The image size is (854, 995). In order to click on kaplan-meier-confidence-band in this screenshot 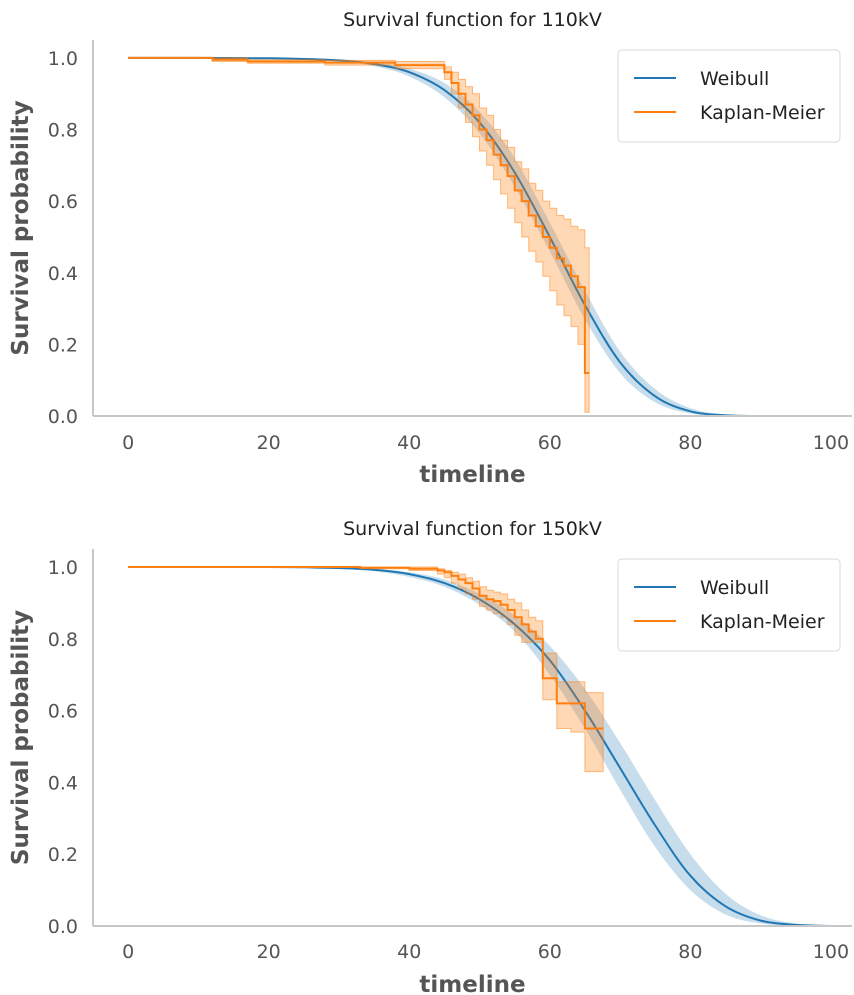, I will do `click(366, 669)`.